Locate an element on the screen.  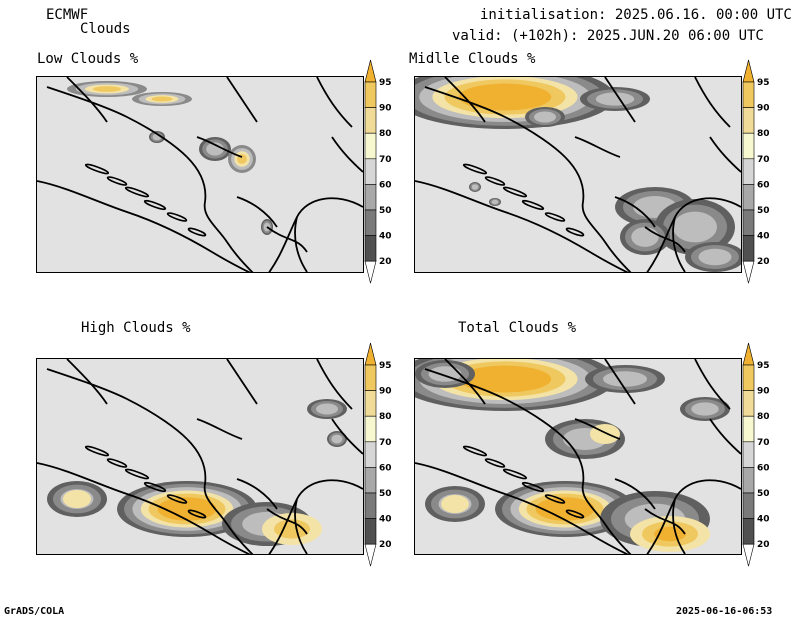
high-clouds-map is located at coordinates (200, 456).